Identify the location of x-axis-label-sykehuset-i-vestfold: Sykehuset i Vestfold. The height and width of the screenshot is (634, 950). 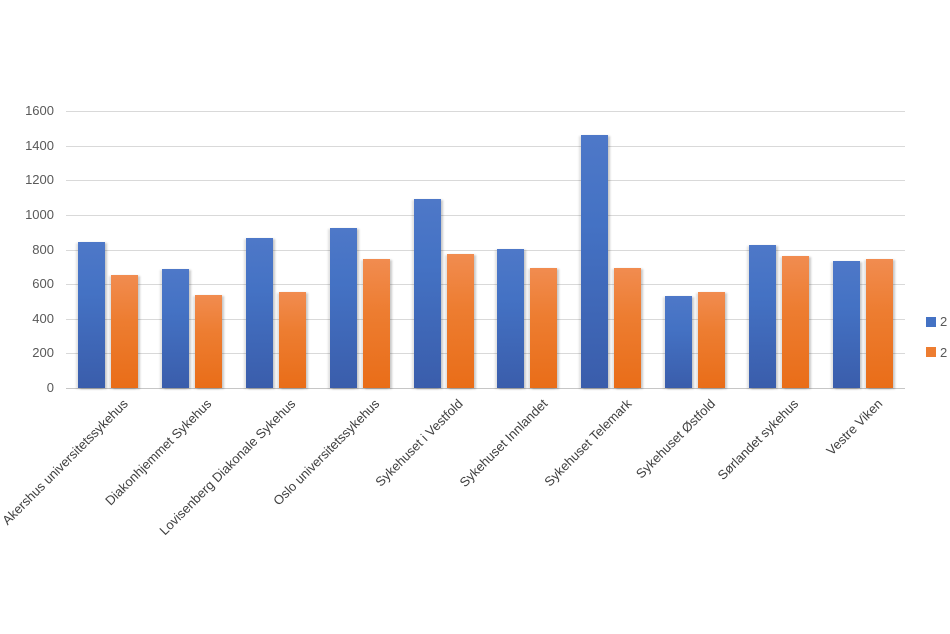
(419, 443).